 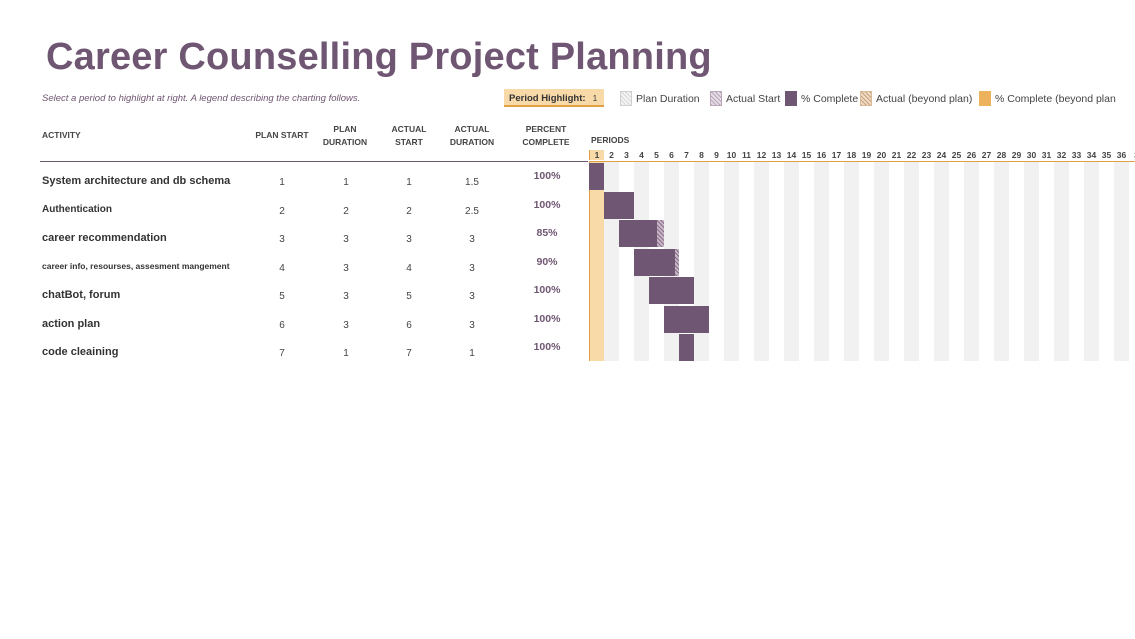 What do you see at coordinates (282, 135) in the screenshot?
I see `header-plan-start: PLAN START` at bounding box center [282, 135].